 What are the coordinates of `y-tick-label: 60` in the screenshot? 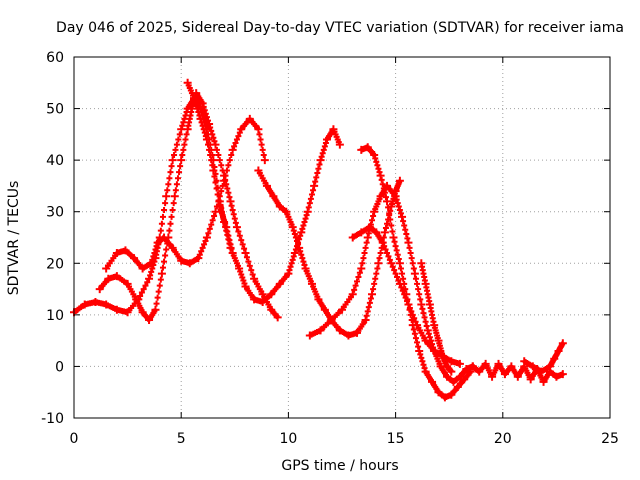 It's located at (55, 58).